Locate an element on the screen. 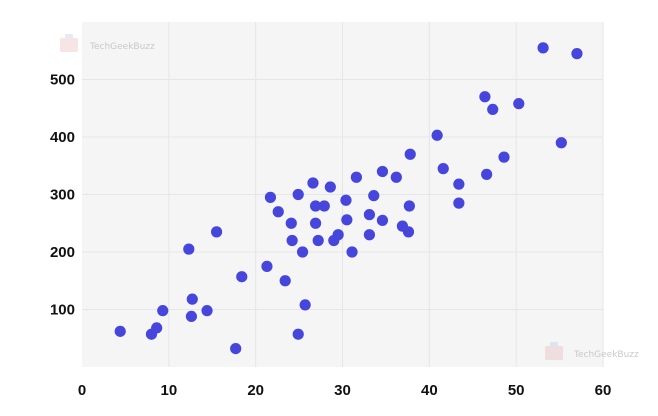  y-tick-label: 300 is located at coordinates (62, 195).